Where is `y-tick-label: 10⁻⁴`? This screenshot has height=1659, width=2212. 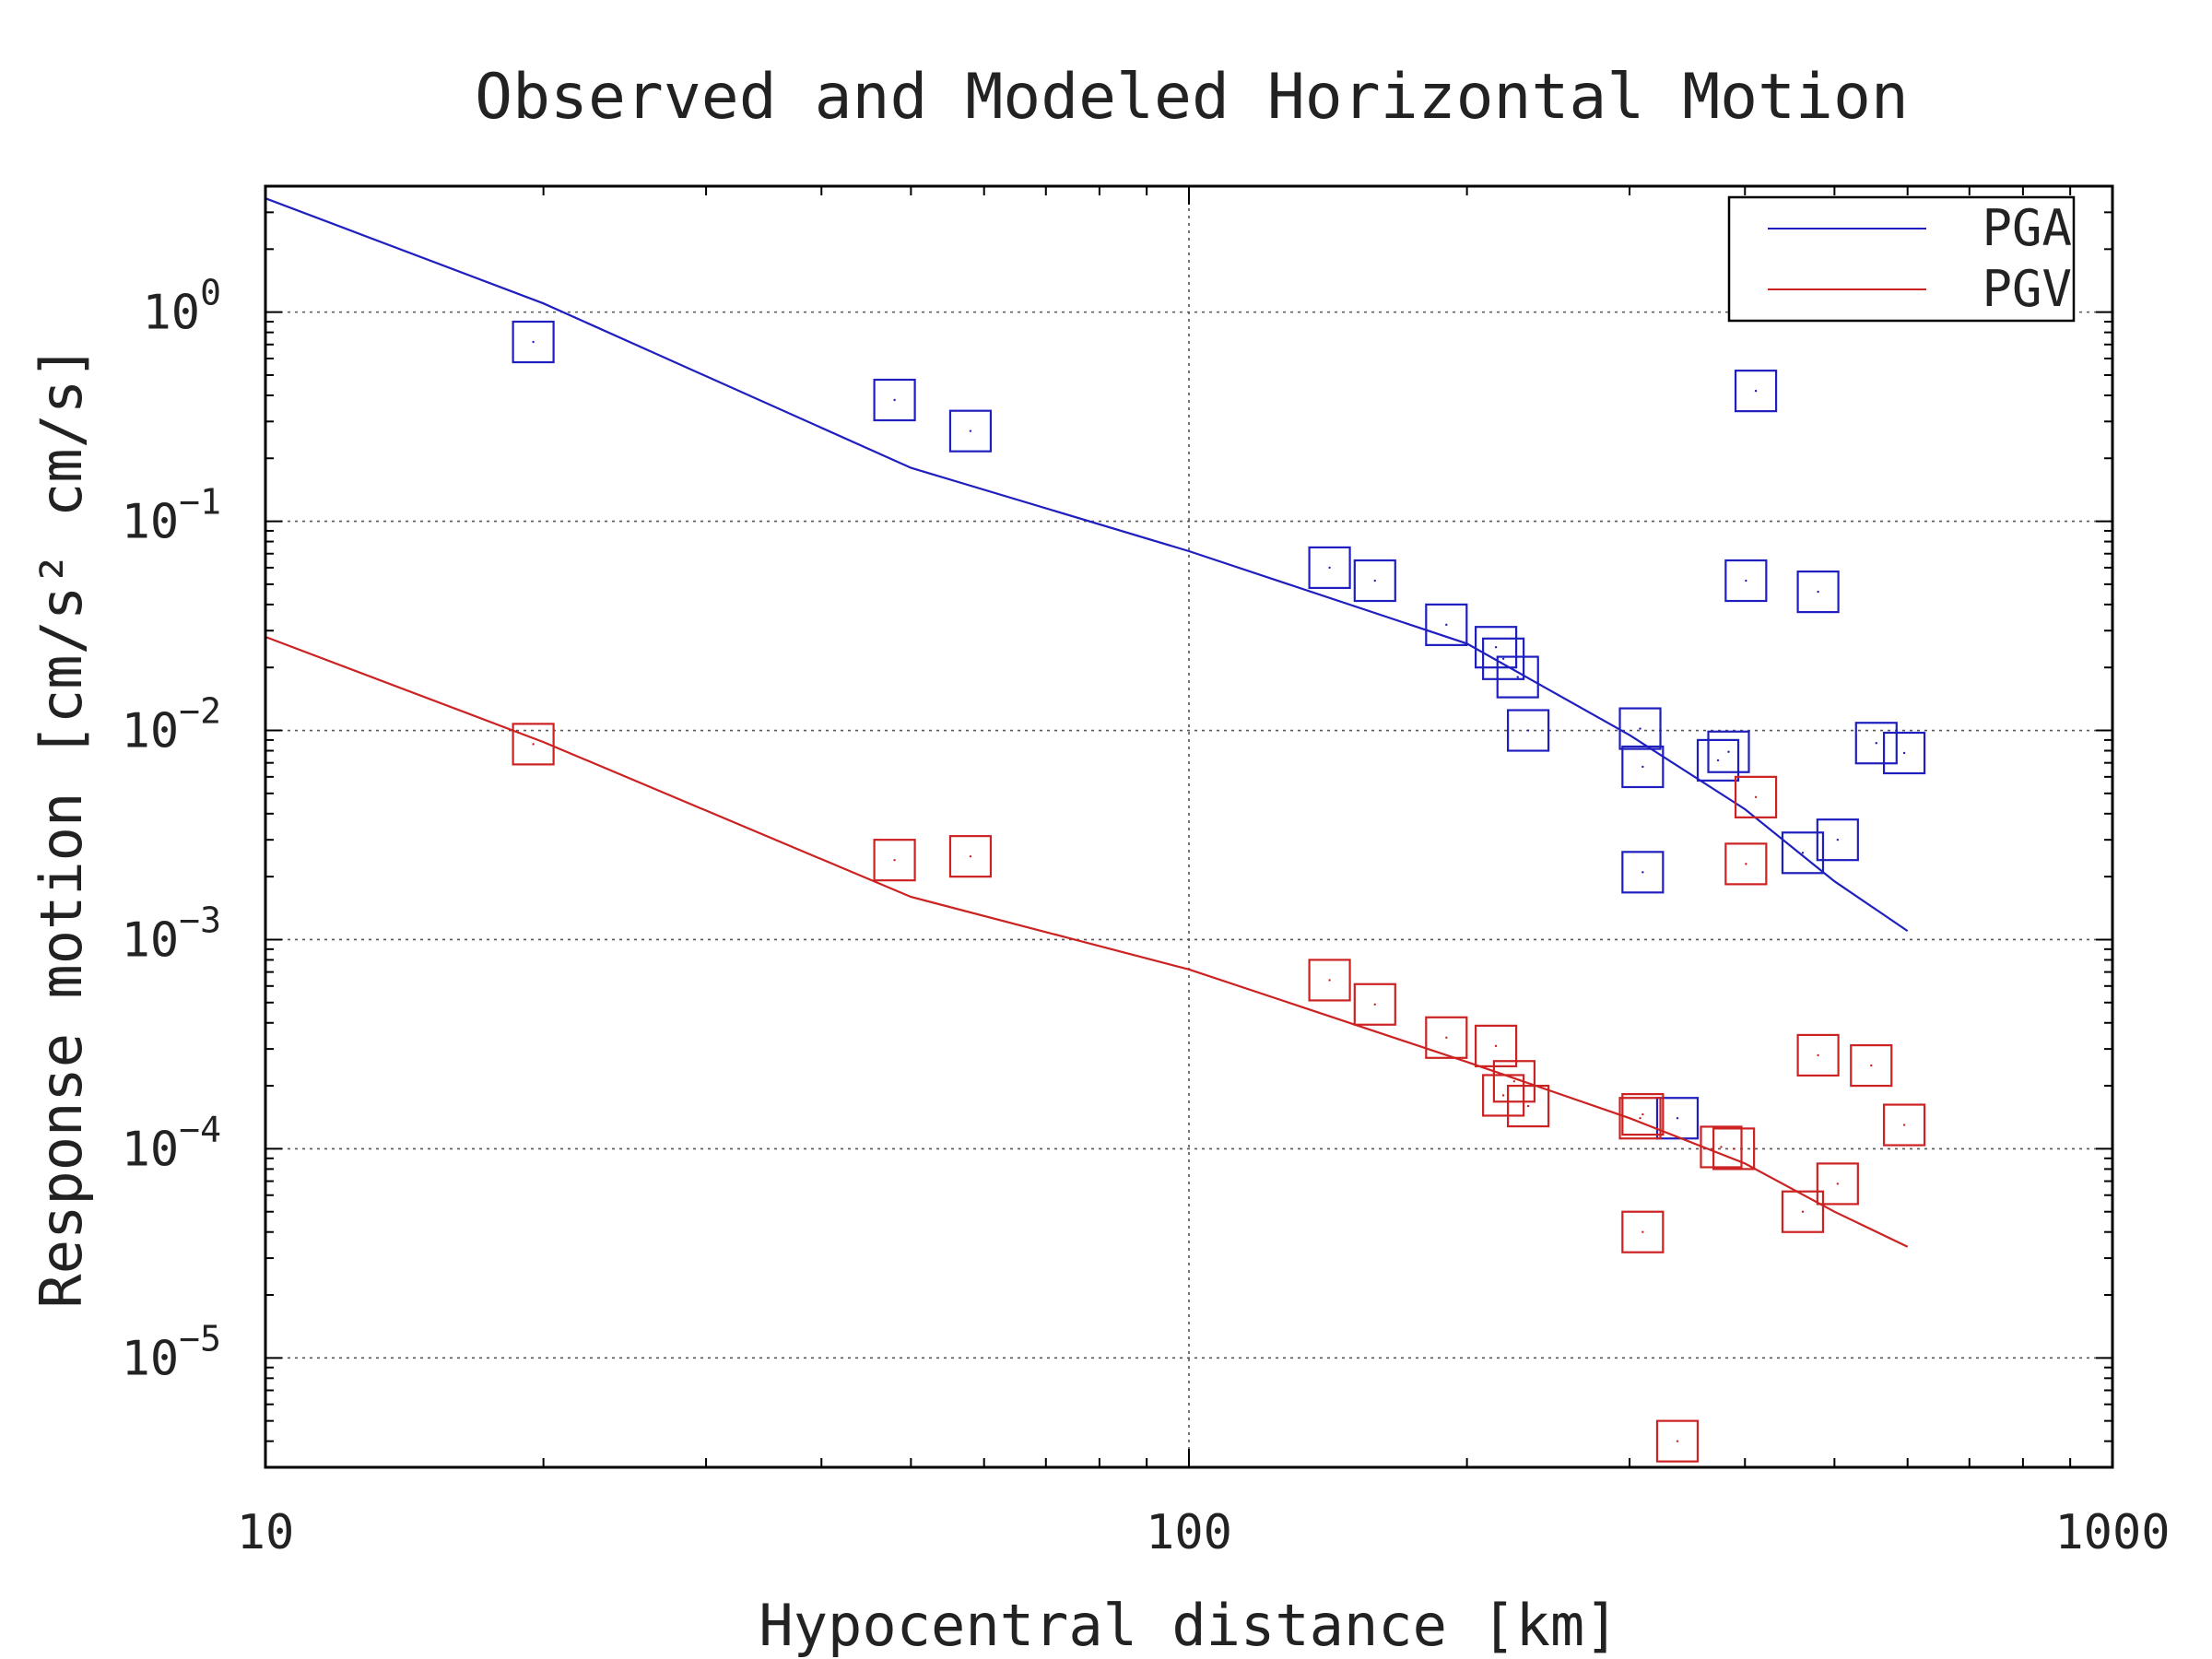
y-tick-label: 10⁻⁴ is located at coordinates (171, 1143).